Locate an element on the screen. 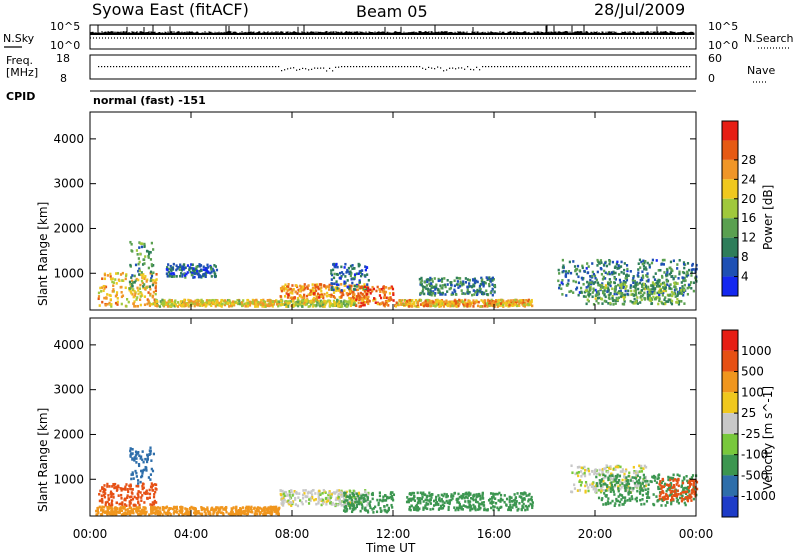 This screenshot has height=554, width=800. colorbar-tick-label: 8 is located at coordinates (745, 257).